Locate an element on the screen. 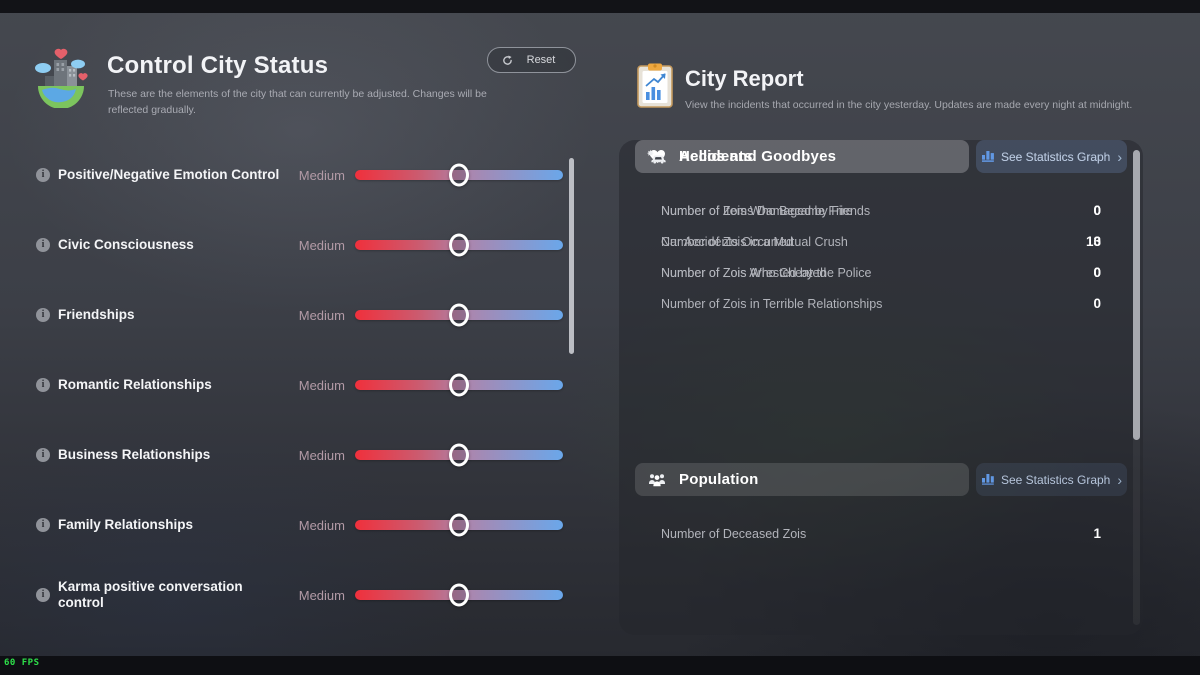 This screenshot has width=1200, height=675. slider-label: Business Relationships is located at coordinates (134, 454).